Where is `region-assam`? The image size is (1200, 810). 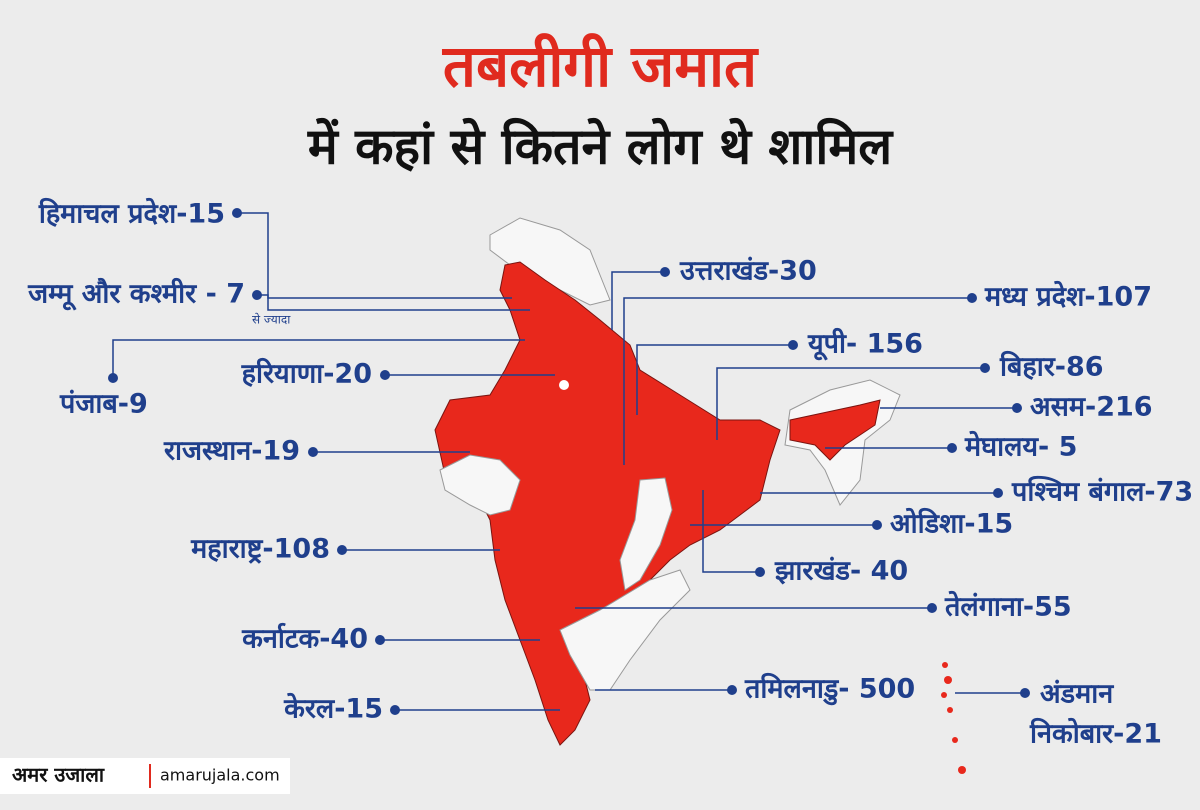 region-assam is located at coordinates (835, 430).